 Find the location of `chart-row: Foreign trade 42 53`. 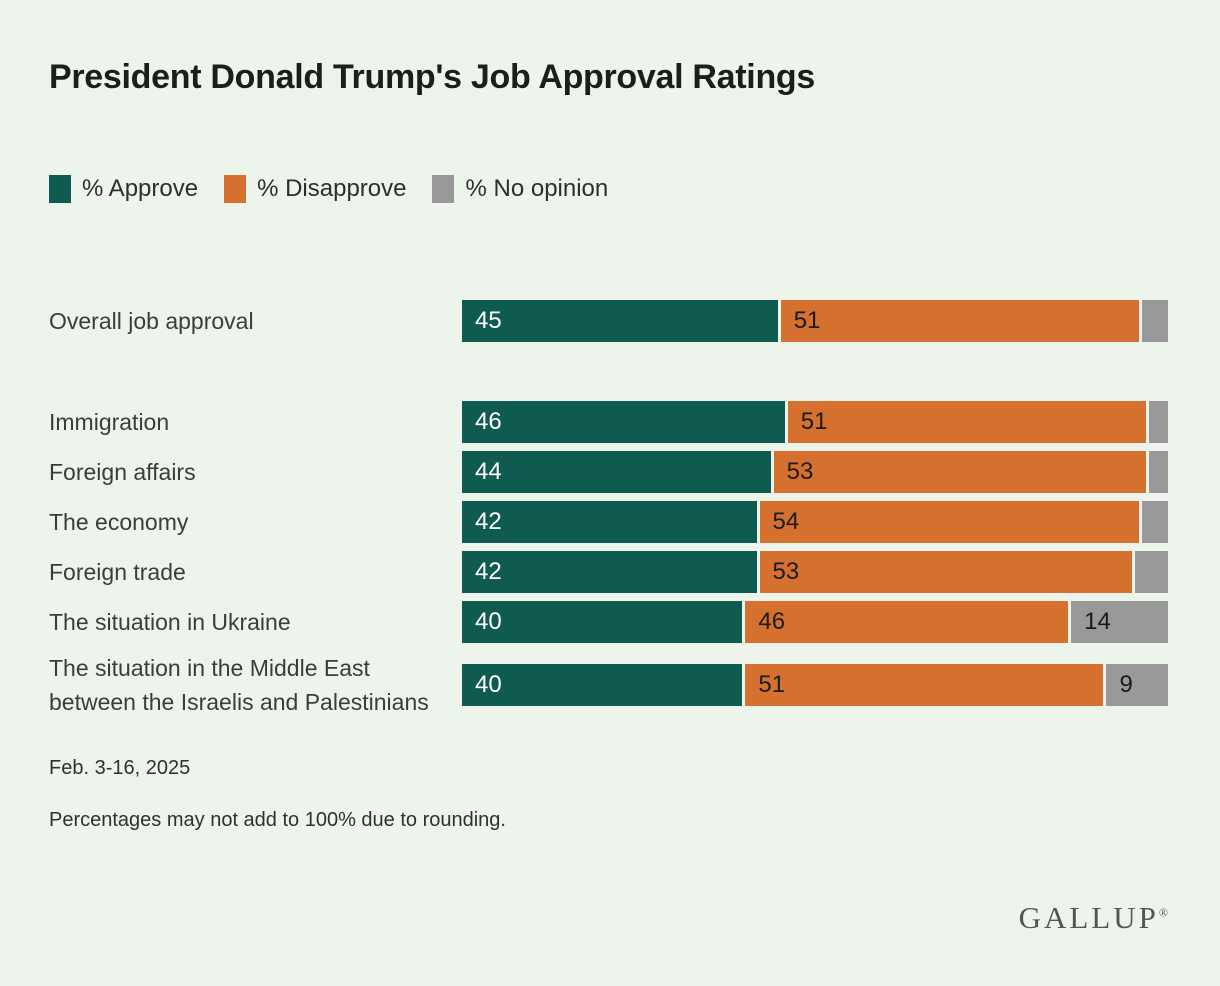

chart-row: Foreign trade 42 53 is located at coordinates (608, 572).